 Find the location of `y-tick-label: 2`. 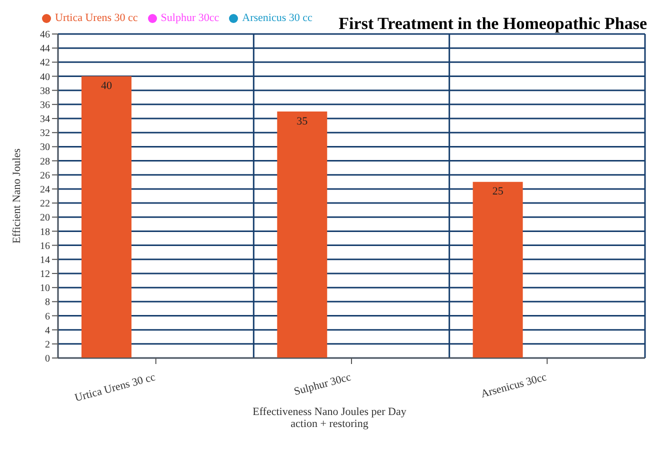

y-tick-label: 2 is located at coordinates (47, 344).